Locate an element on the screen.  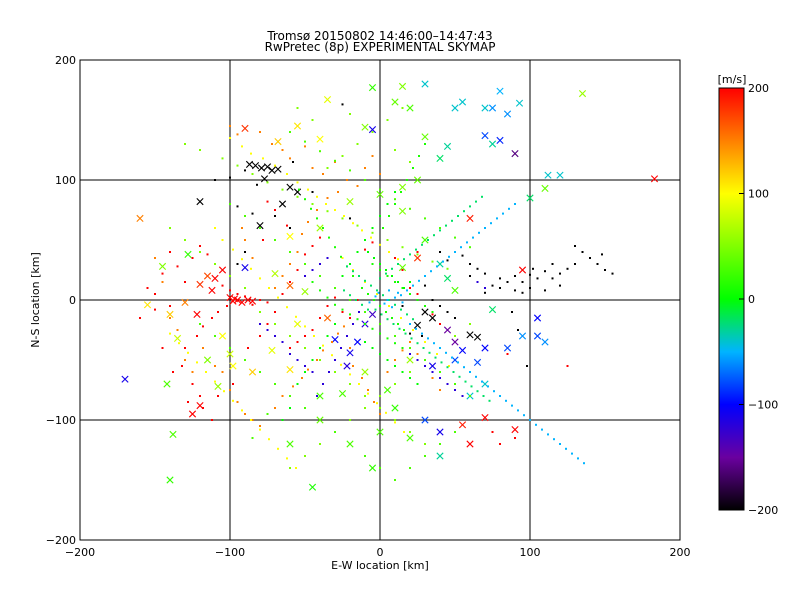
chart-title: Tromsø 20150802 14:46:00–14:47:43 is located at coordinates (379, 36).